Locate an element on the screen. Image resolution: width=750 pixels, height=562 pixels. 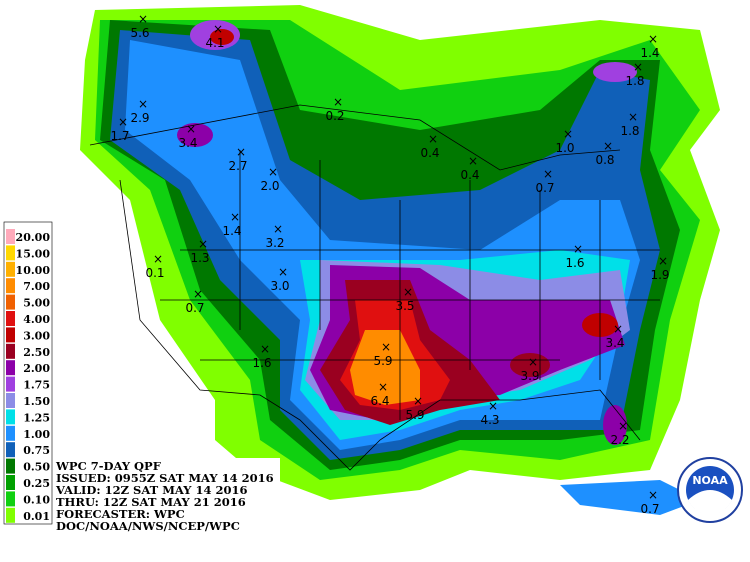
legend-label: 10.00 is located at coordinates (33, 270).